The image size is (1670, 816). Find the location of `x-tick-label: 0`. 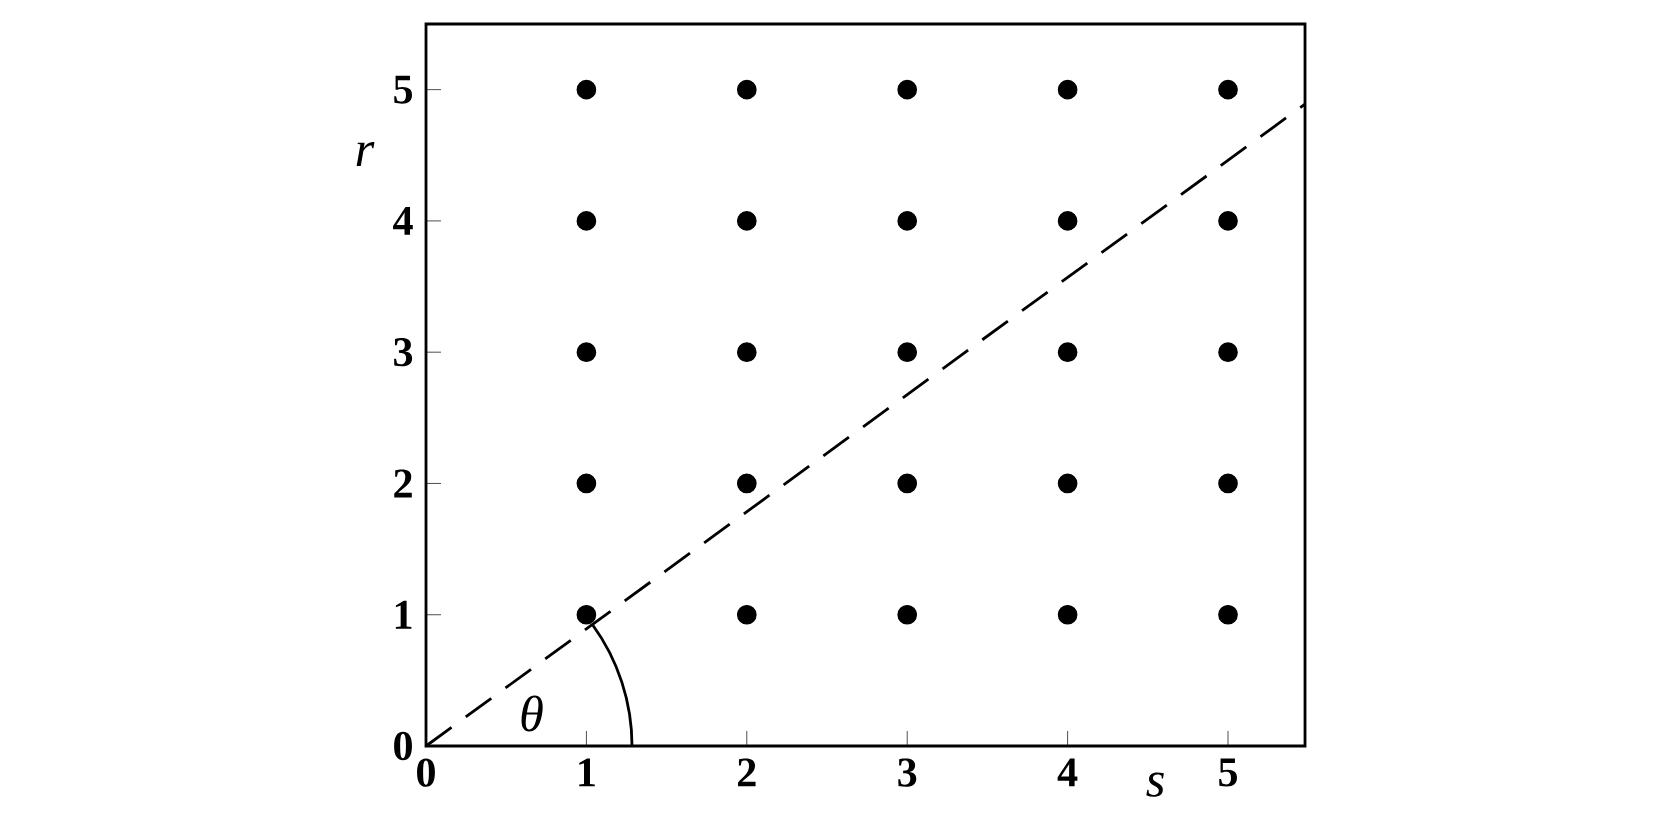

x-tick-label: 0 is located at coordinates (426, 772).